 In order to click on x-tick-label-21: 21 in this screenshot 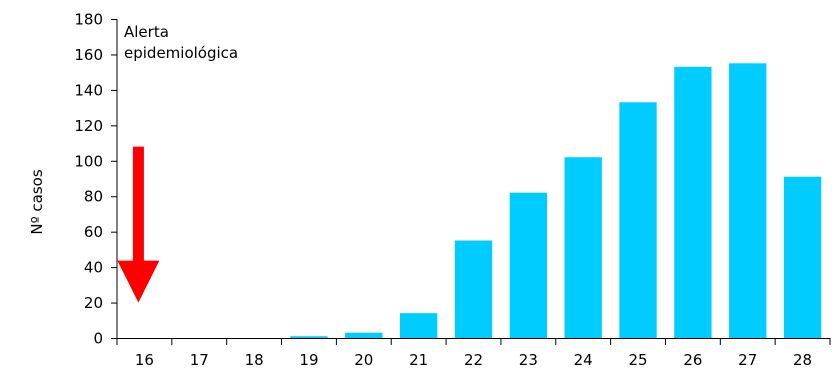, I will do `click(418, 359)`.